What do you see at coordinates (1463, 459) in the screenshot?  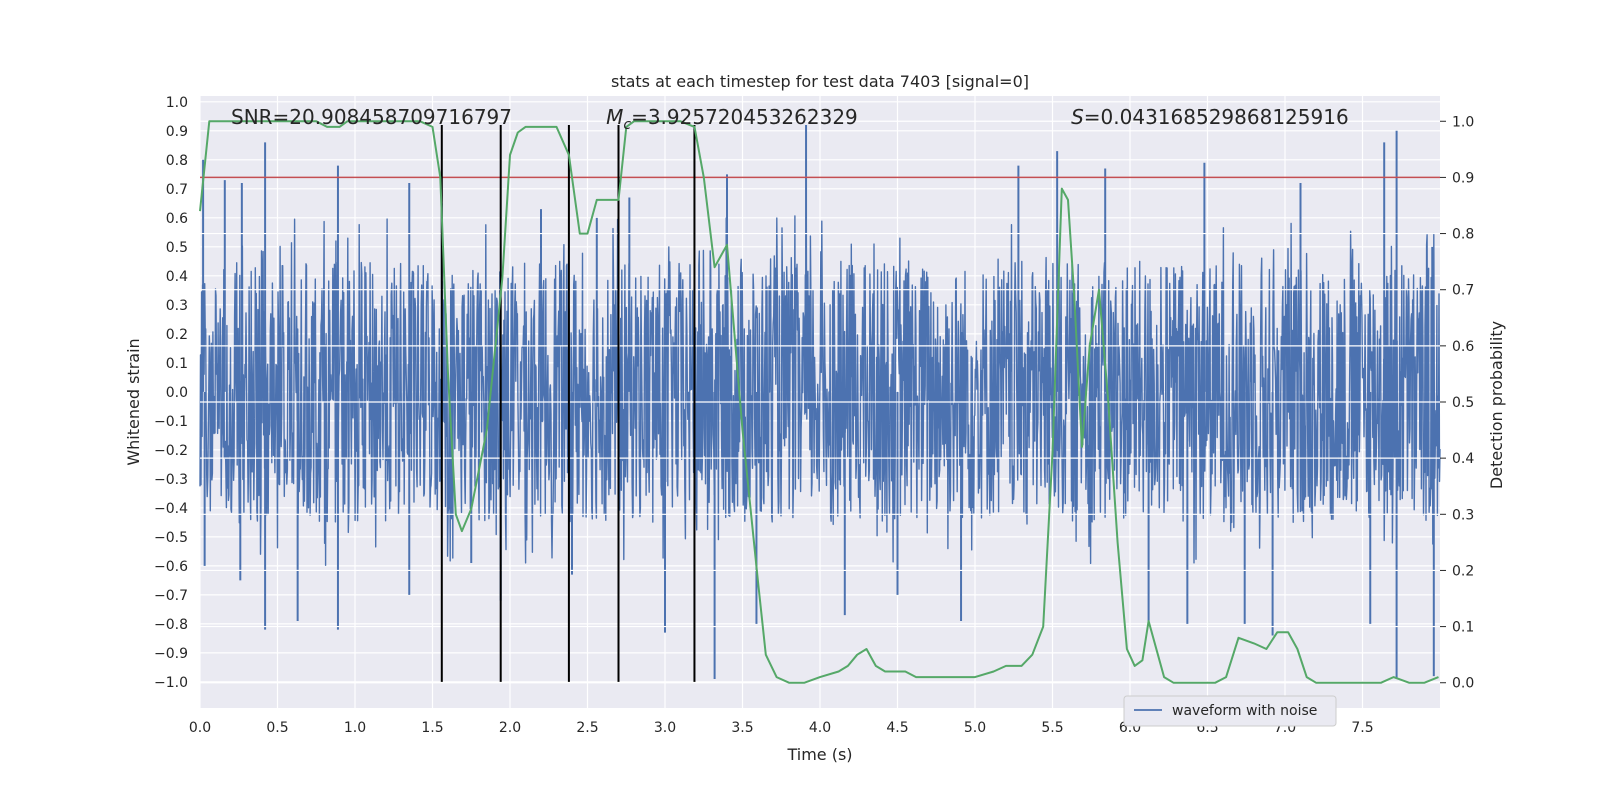 I see `y-right-tick-label: 0.4` at bounding box center [1463, 459].